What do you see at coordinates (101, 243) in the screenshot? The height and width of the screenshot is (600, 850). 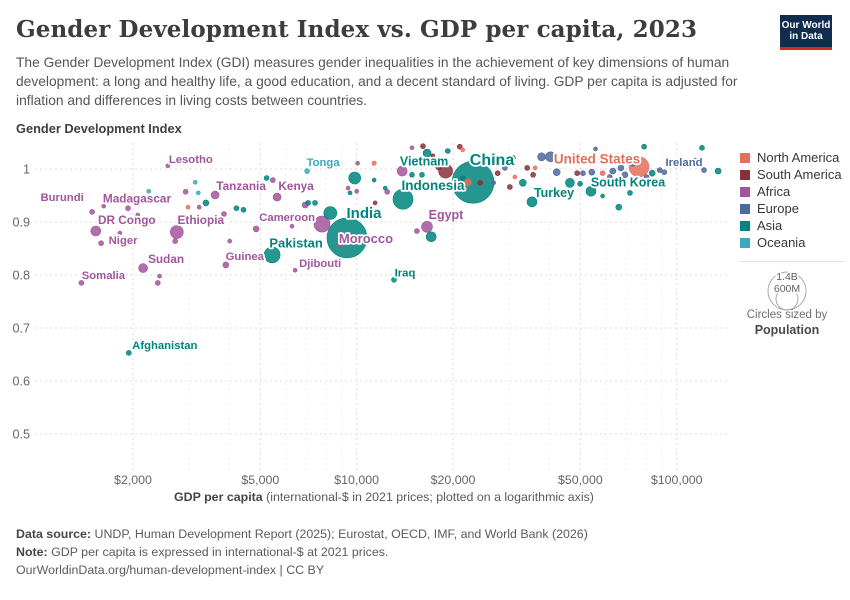 I see `data-point-niger` at bounding box center [101, 243].